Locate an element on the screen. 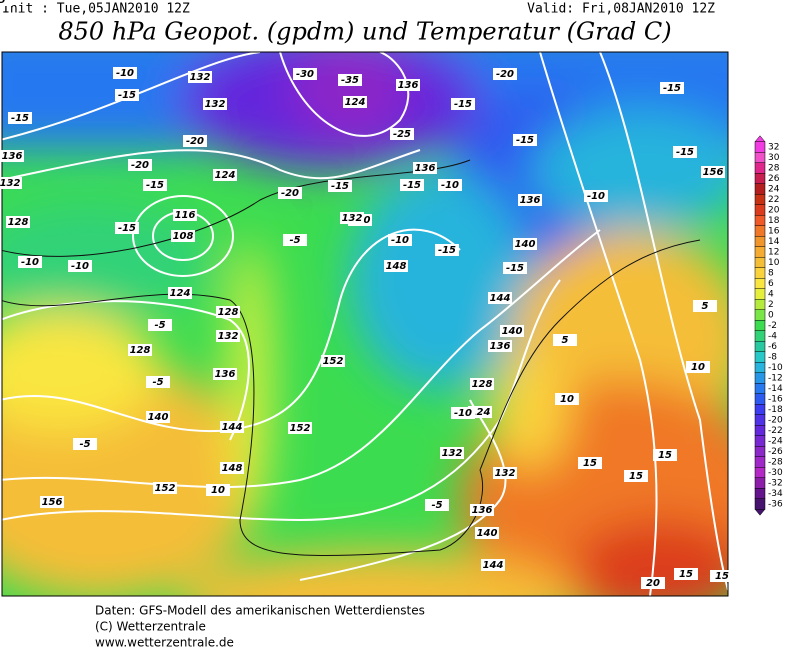 This screenshot has width=790, height=648. colorbar-label: 30 is located at coordinates (774, 158).